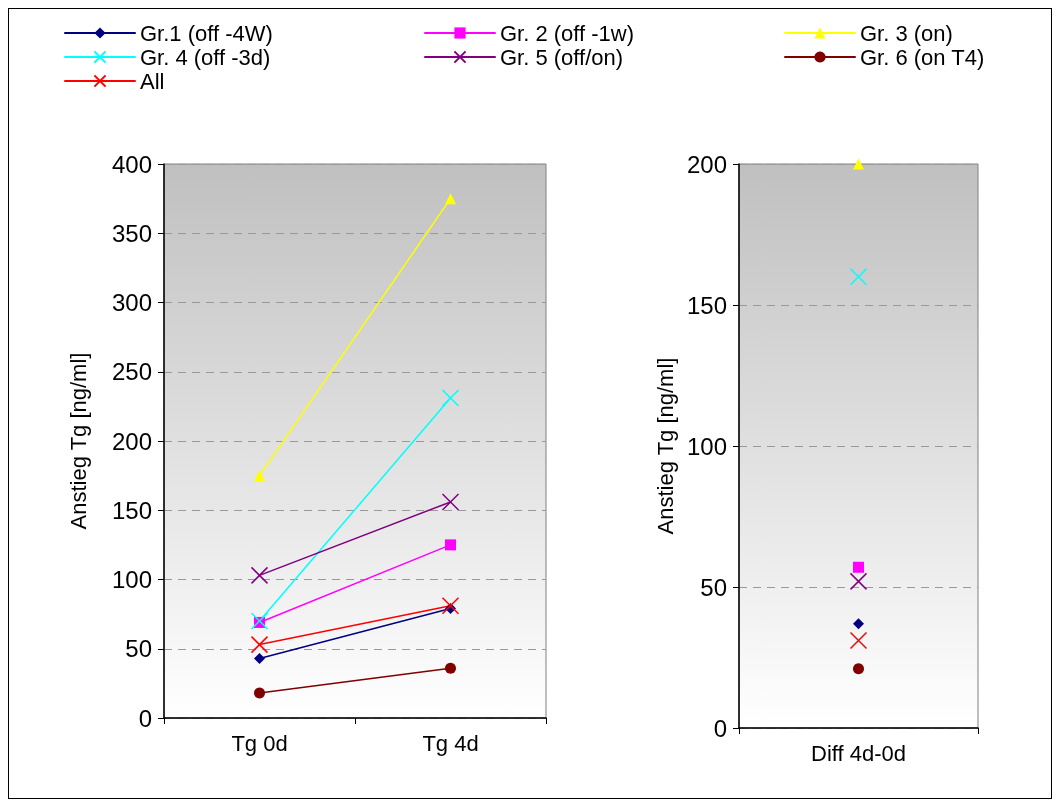  What do you see at coordinates (906, 33) in the screenshot?
I see `legend-label: Gr. 3 (on)` at bounding box center [906, 33].